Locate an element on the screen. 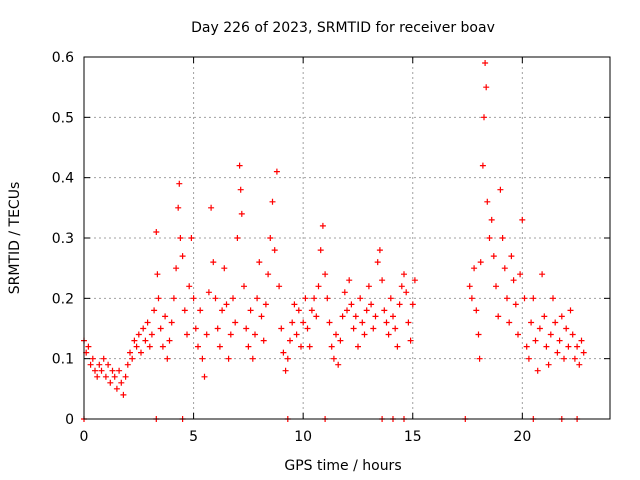 This screenshot has width=640, height=480. x-tick-label: 5 is located at coordinates (193, 437).